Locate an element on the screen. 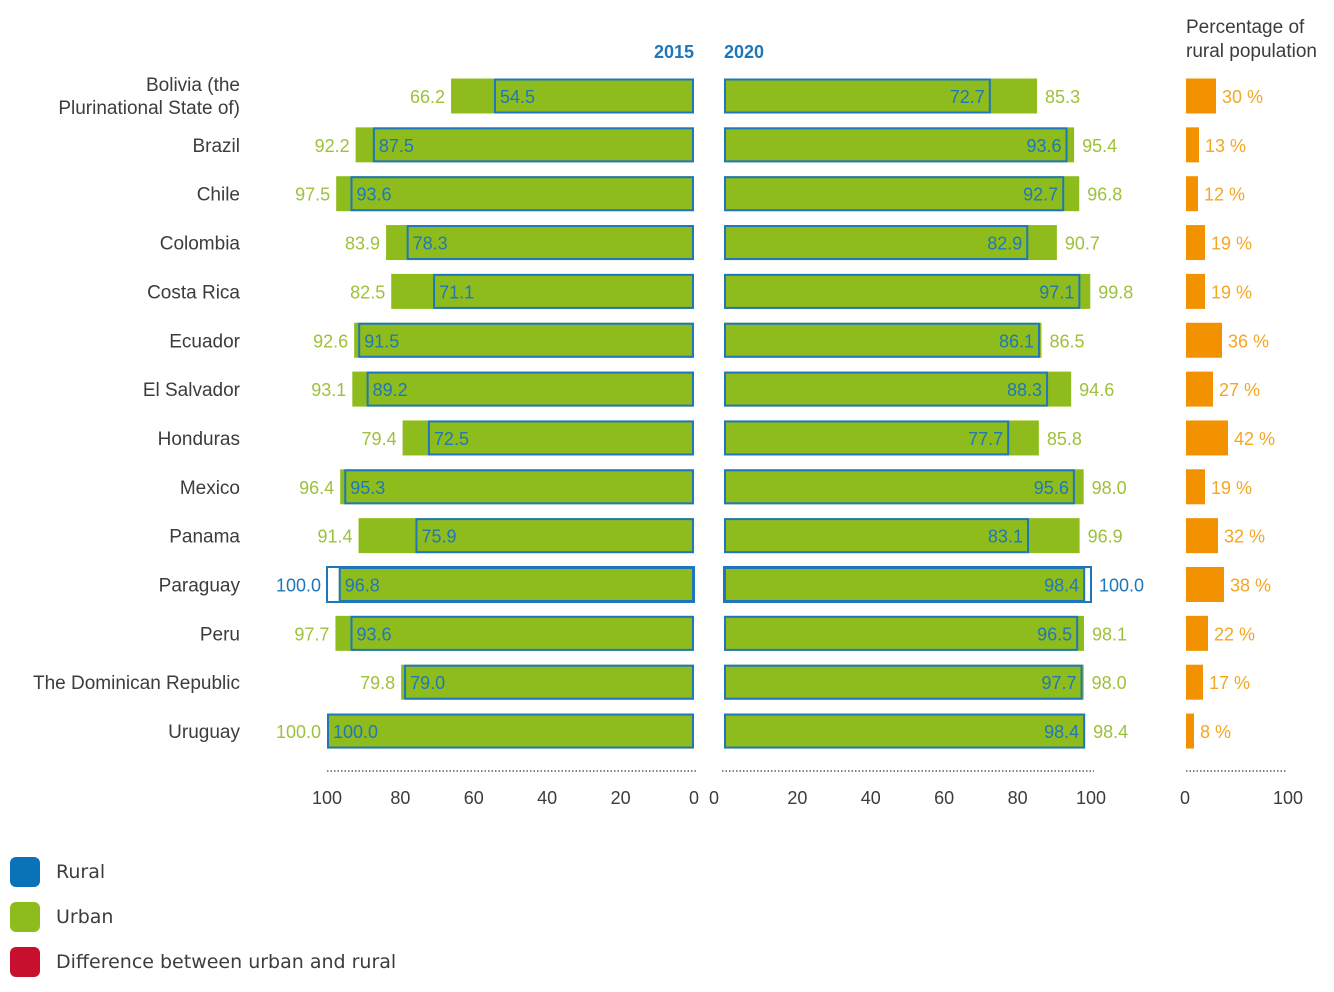 The image size is (1334, 992). x-tick-label-2015: 20 is located at coordinates (621, 798).